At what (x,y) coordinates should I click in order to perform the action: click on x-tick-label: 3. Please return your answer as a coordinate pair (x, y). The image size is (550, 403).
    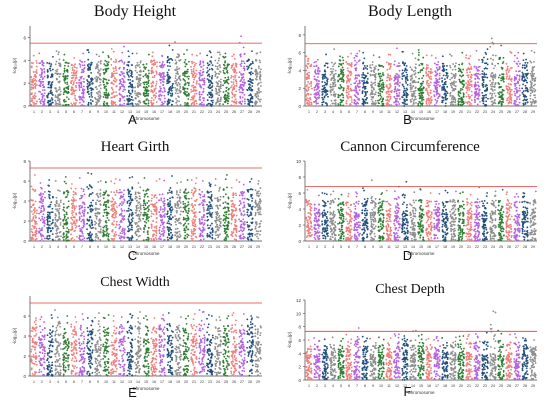
    Looking at the image, I should click on (325, 112).